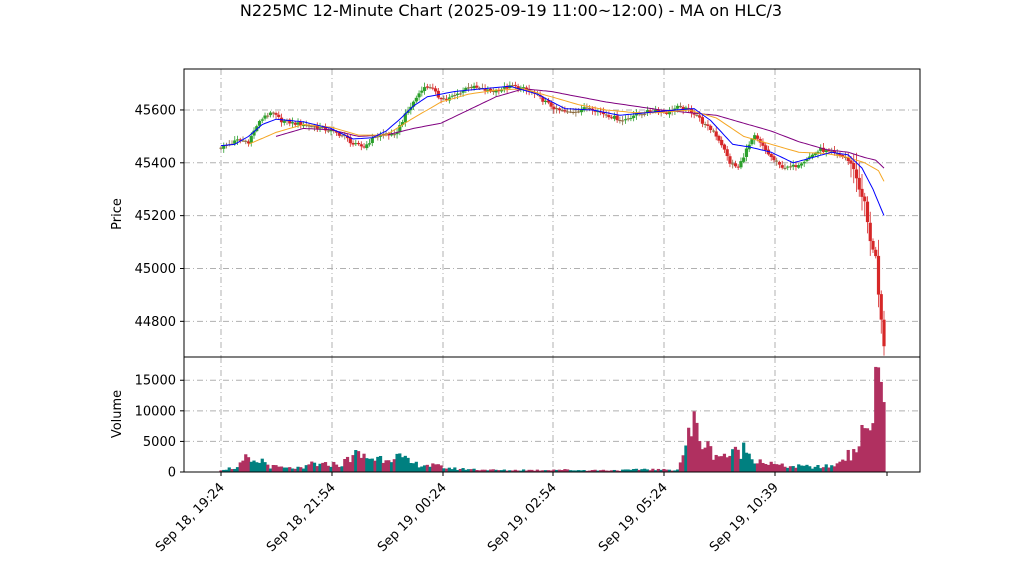 The image size is (1022, 575). Describe the element at coordinates (155, 322) in the screenshot. I see `price-tick-label: 44800` at that location.